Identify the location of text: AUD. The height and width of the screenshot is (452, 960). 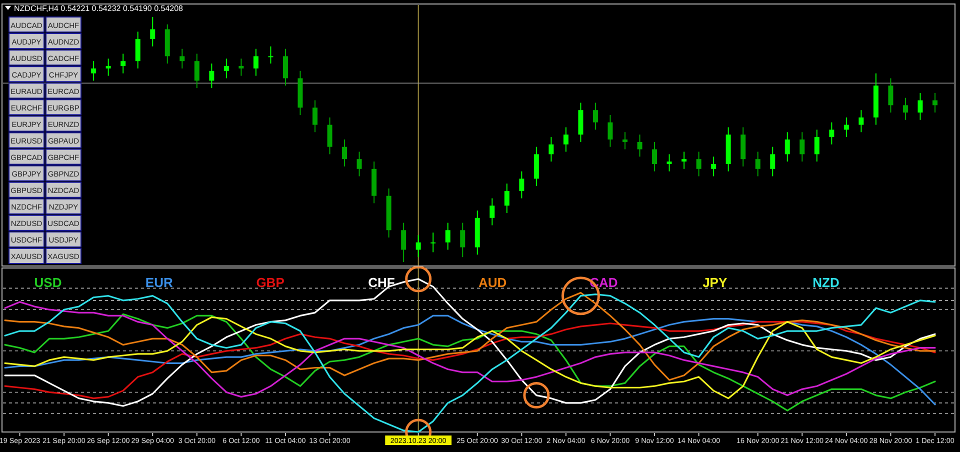
(492, 282).